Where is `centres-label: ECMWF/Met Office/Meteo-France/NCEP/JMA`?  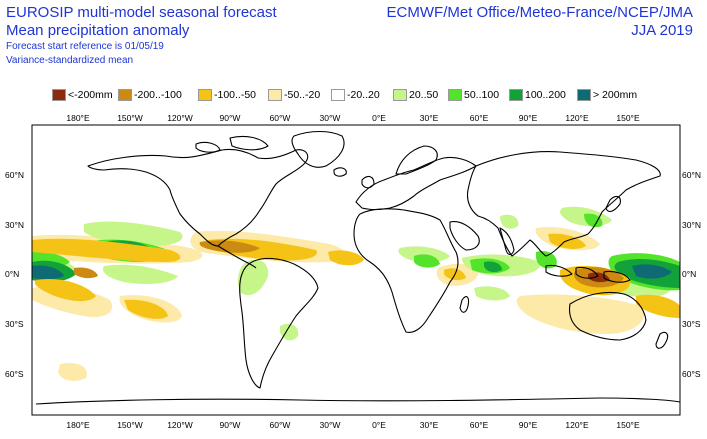
centres-label: ECMWF/Met Office/Meteo-France/NCEP/JMA is located at coordinates (539, 12).